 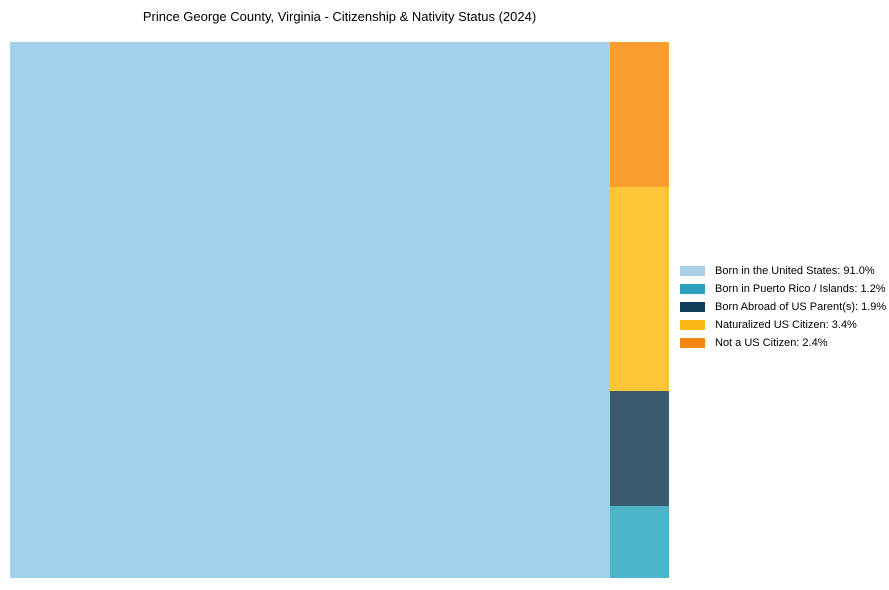 I want to click on treemap-rect-naturalized-us-citizen, so click(x=639, y=289).